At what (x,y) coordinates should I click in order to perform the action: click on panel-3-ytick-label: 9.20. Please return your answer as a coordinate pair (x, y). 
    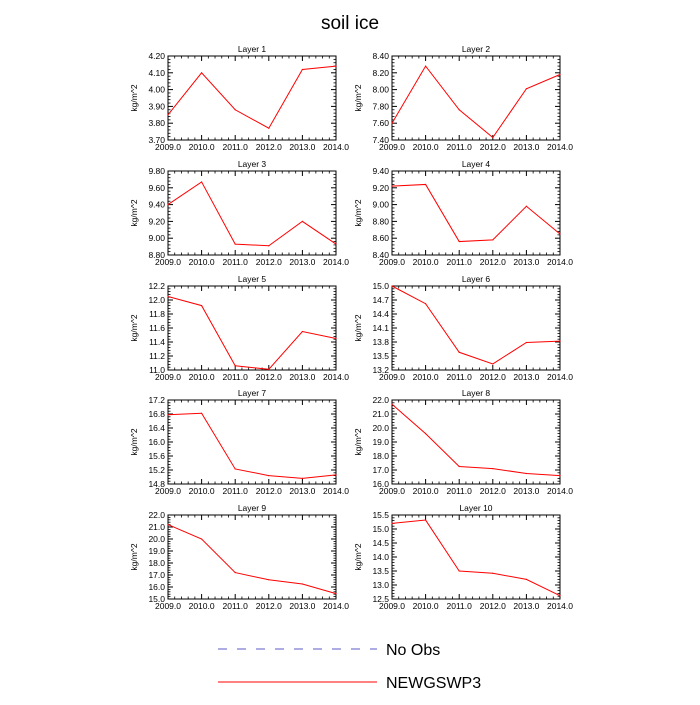
    Looking at the image, I should click on (156, 221).